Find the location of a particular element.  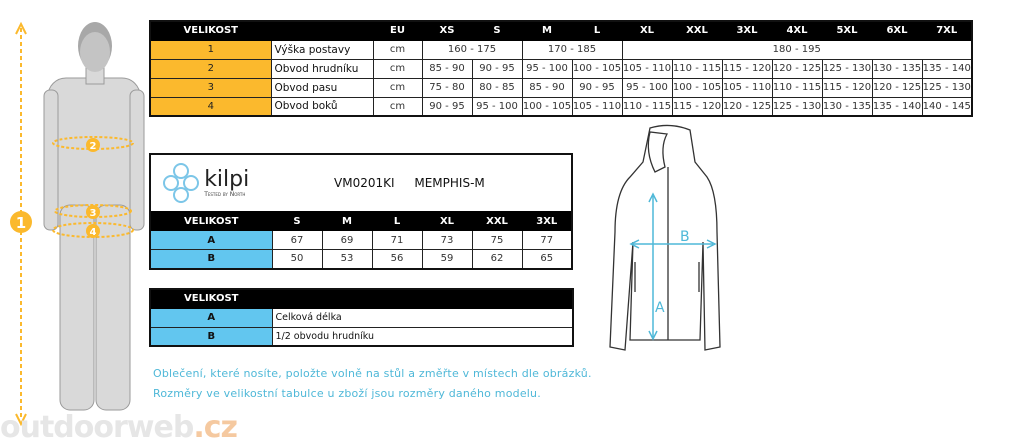

column-header: 6XL is located at coordinates (897, 30).